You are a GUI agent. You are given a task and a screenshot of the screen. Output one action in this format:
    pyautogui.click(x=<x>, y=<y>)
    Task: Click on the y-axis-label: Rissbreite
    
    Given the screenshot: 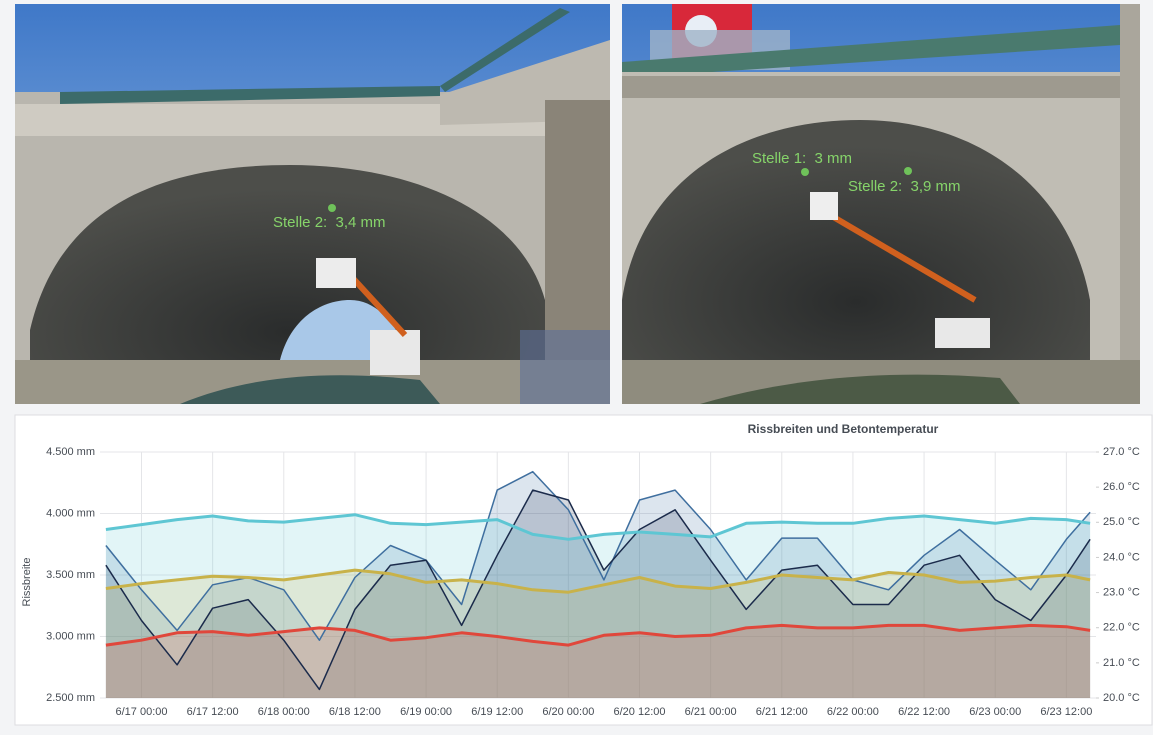 What is the action you would take?
    pyautogui.click(x=27, y=582)
    